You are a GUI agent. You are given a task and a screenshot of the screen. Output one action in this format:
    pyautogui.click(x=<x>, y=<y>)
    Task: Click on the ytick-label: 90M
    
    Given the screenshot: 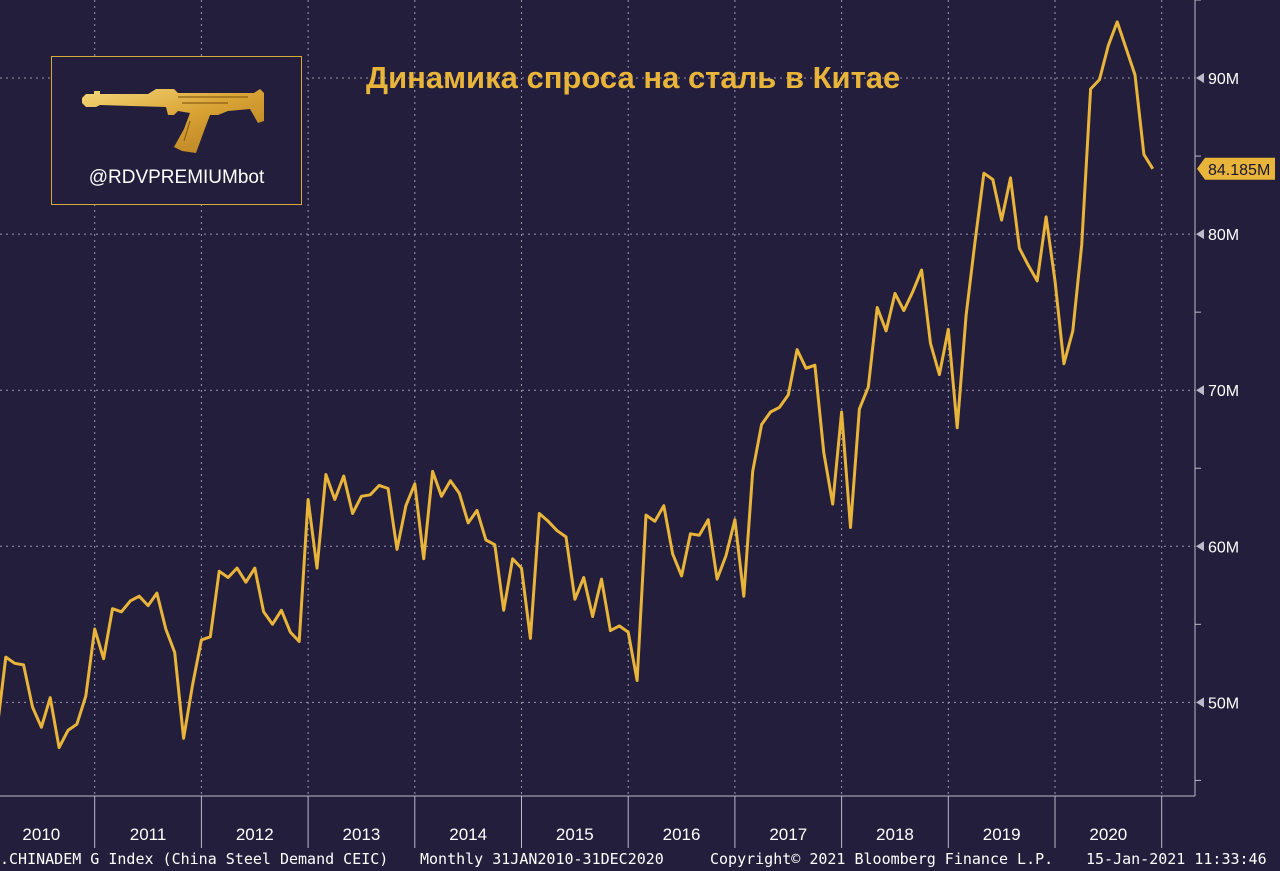 What is the action you would take?
    pyautogui.click(x=1223, y=79)
    